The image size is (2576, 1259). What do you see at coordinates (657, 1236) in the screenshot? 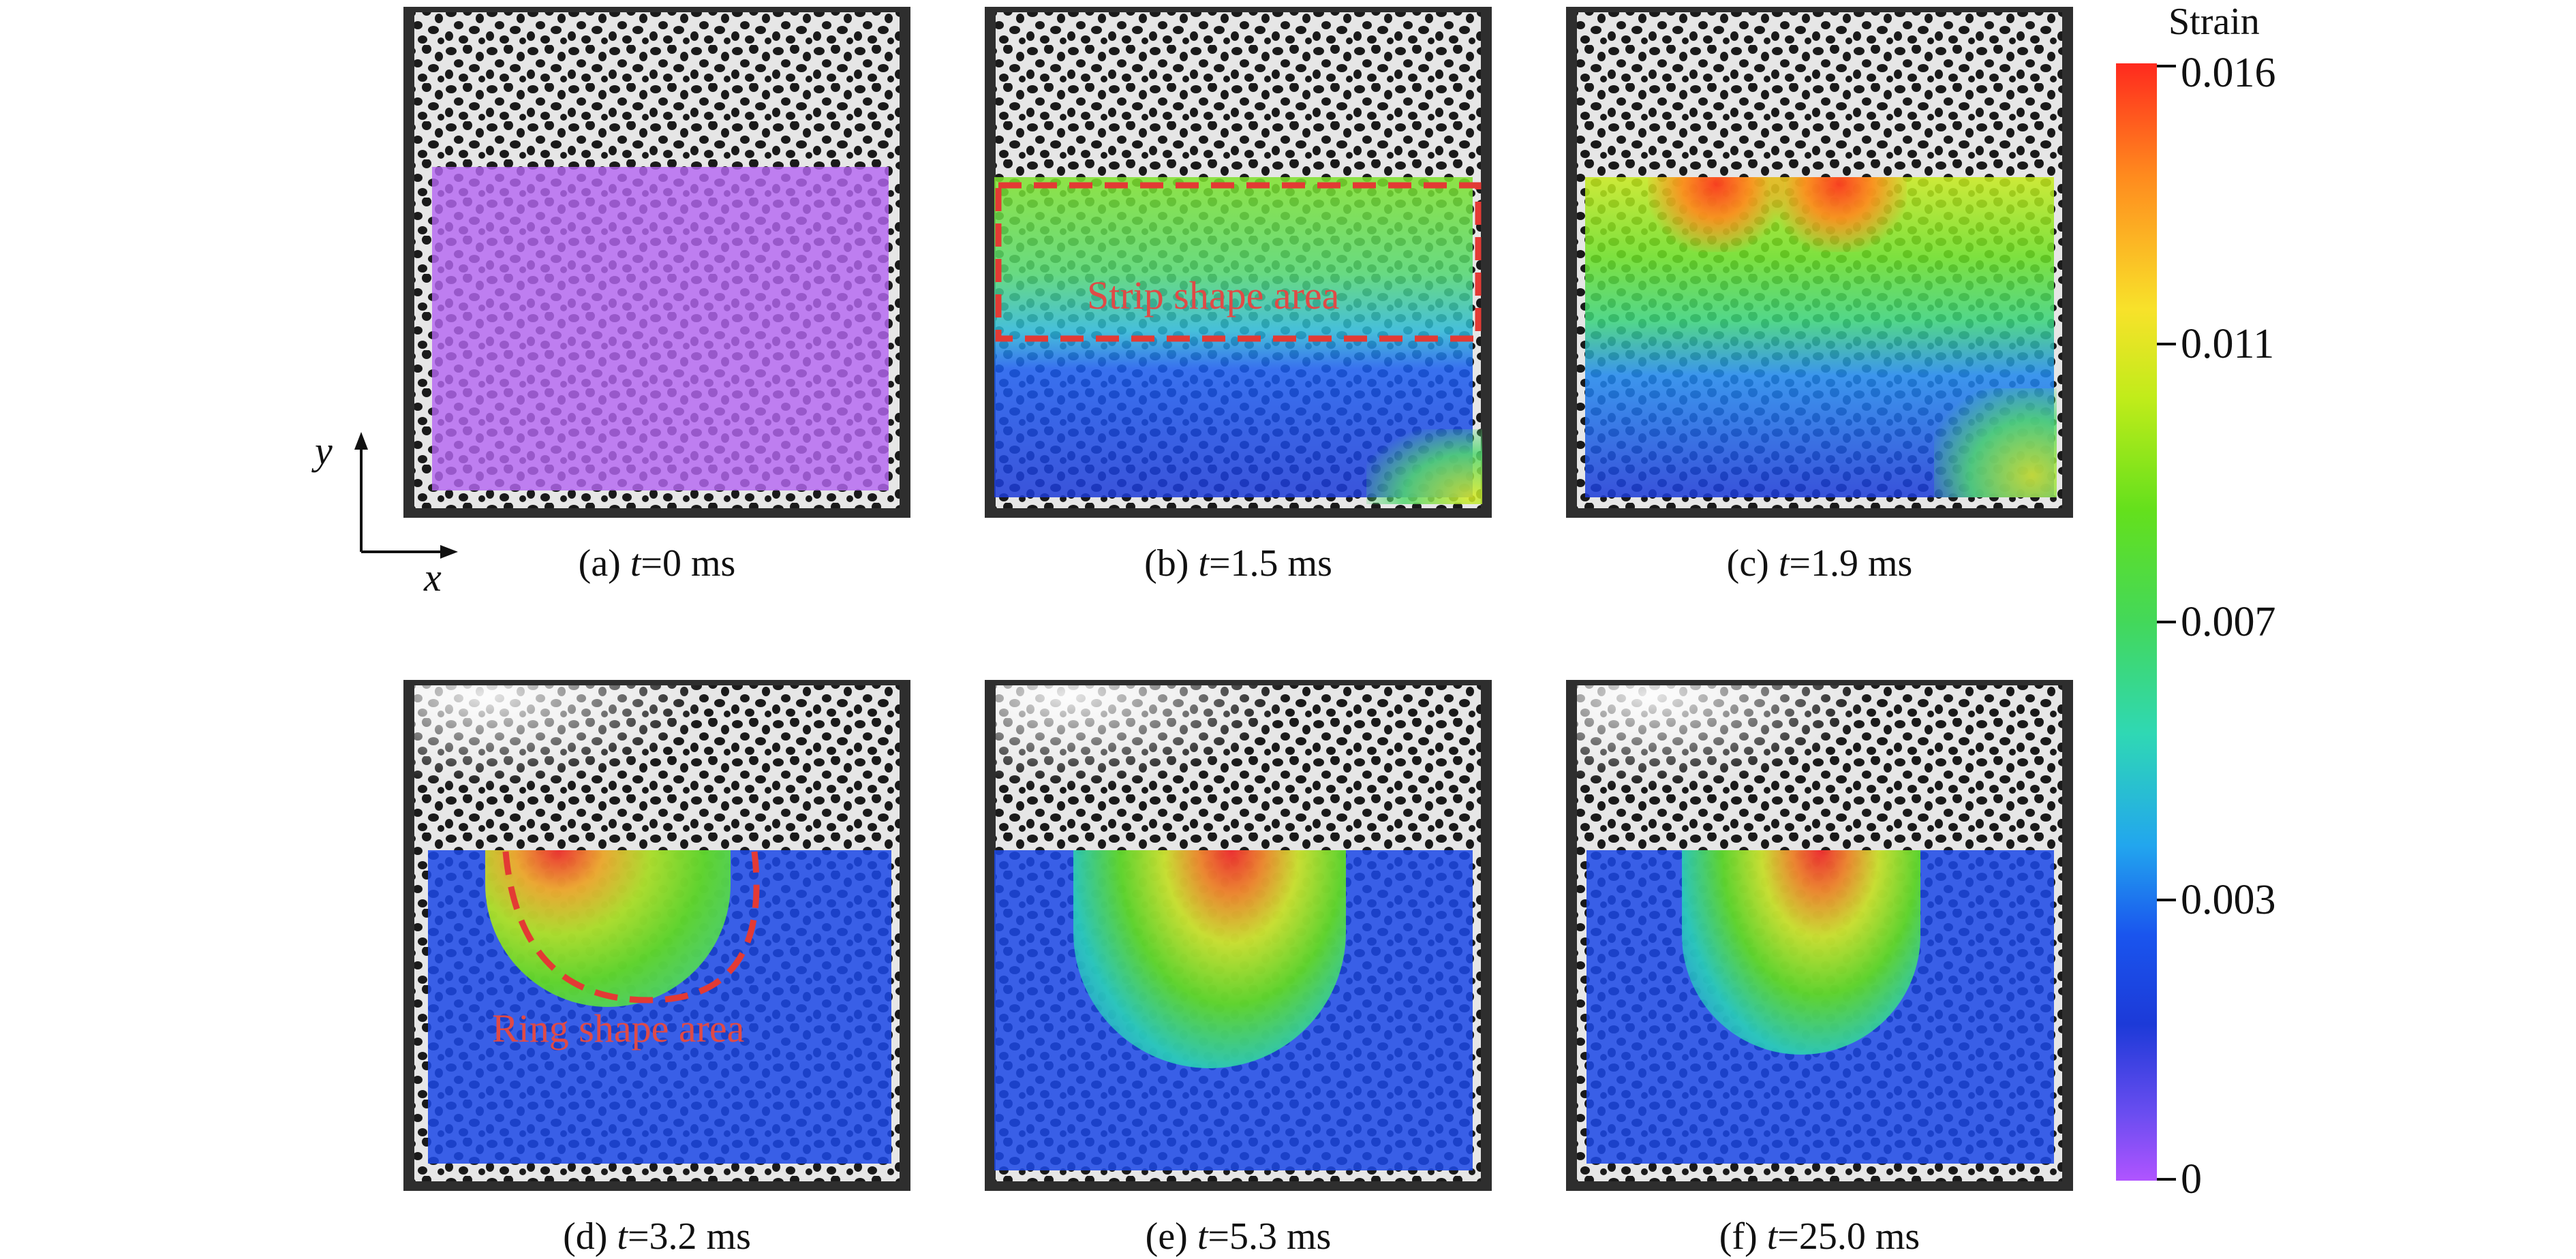
I see `panel-d-caption: (d) t=3.2 ms` at bounding box center [657, 1236].